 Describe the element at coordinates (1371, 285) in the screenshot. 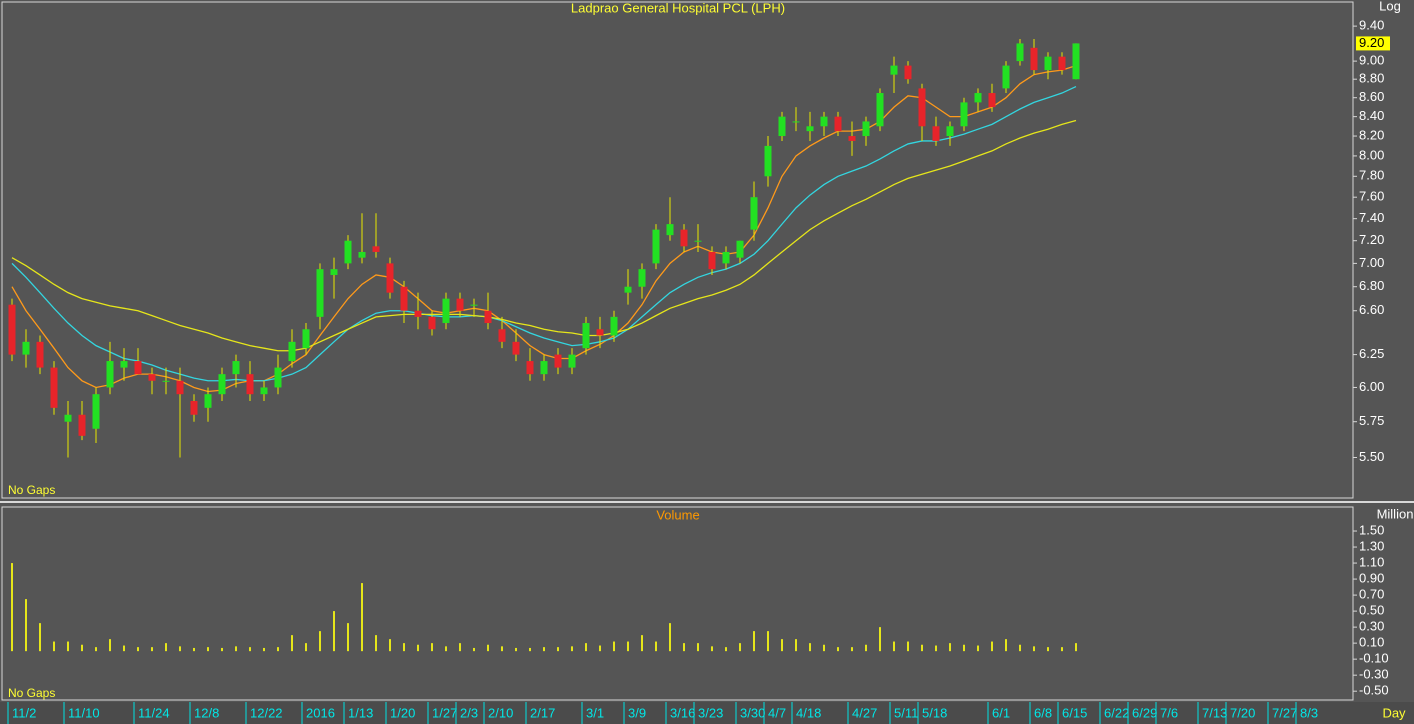

I see `y-tick-label: 6.80` at that location.